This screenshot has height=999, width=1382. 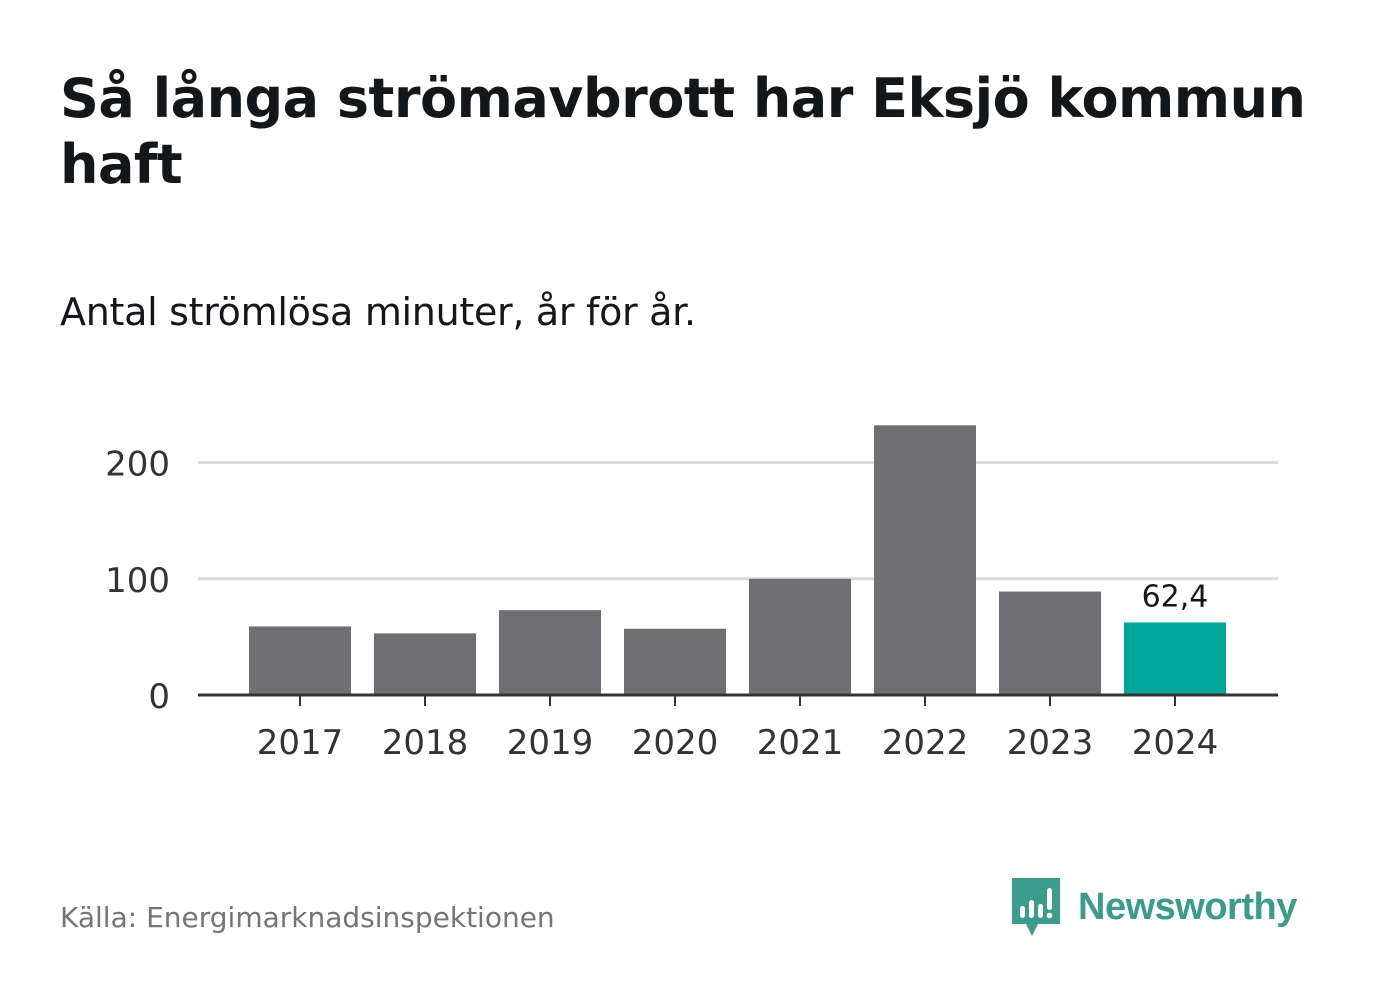 I want to click on y-tick-label: 0, so click(x=159, y=697).